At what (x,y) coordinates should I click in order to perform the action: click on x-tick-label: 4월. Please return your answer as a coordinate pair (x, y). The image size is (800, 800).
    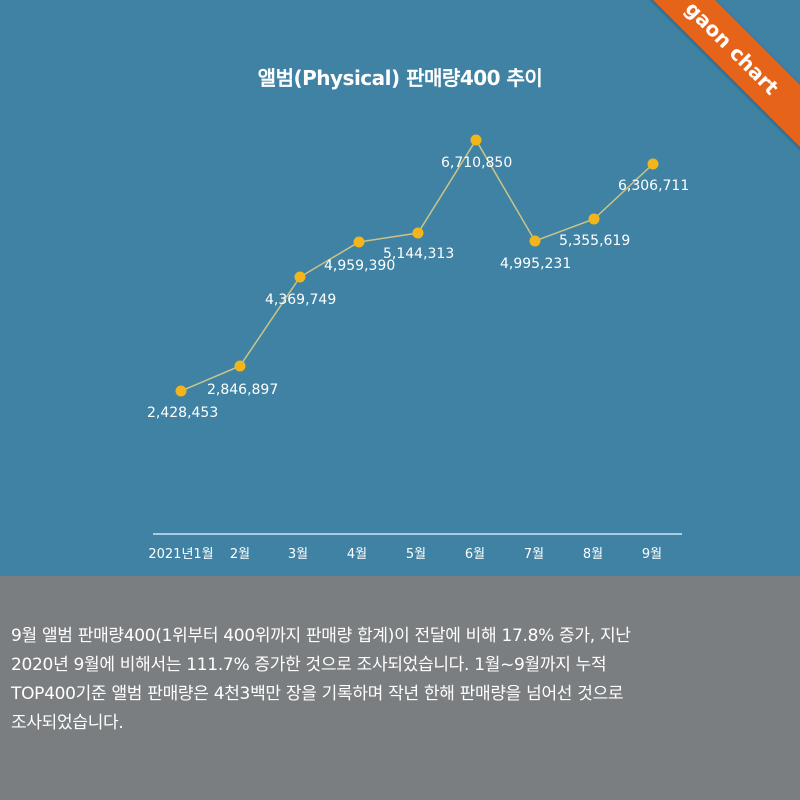
    Looking at the image, I should click on (357, 554).